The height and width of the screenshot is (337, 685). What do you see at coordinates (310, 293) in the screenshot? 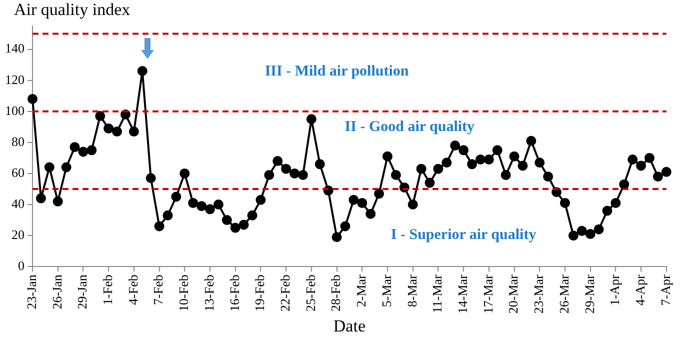
I see `x-tick-label: 25-Feb` at bounding box center [310, 293].